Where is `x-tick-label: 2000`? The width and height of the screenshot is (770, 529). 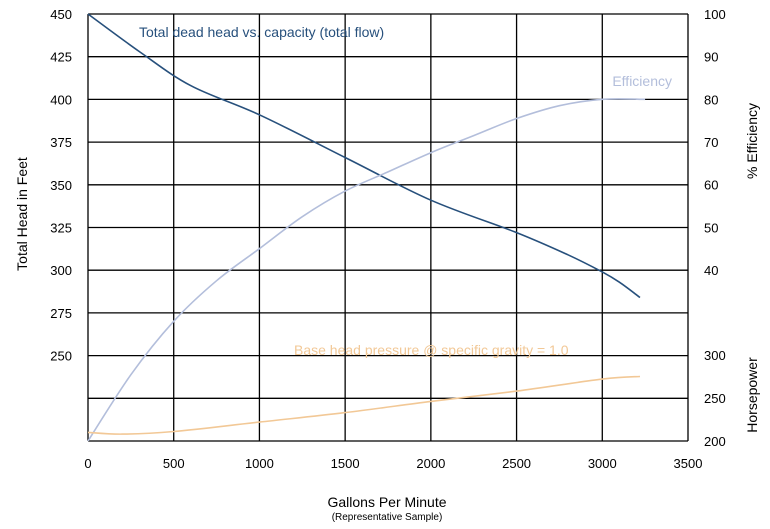
x-tick-label: 2000 is located at coordinates (430, 463).